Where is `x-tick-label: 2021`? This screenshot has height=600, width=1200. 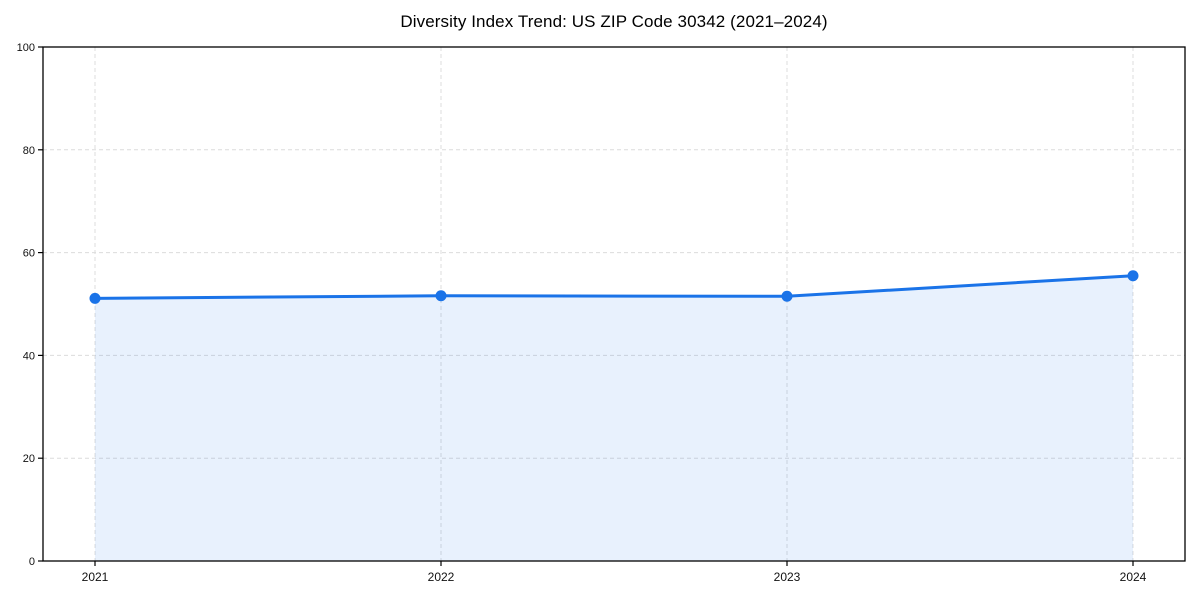 x-tick-label: 2021 is located at coordinates (95, 577).